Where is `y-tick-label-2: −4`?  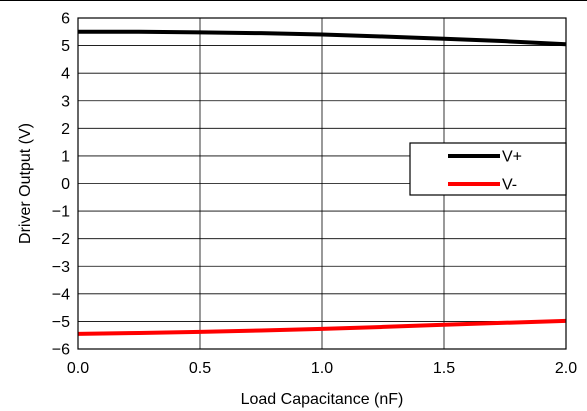
y-tick-label-2: −4 is located at coordinates (61, 294).